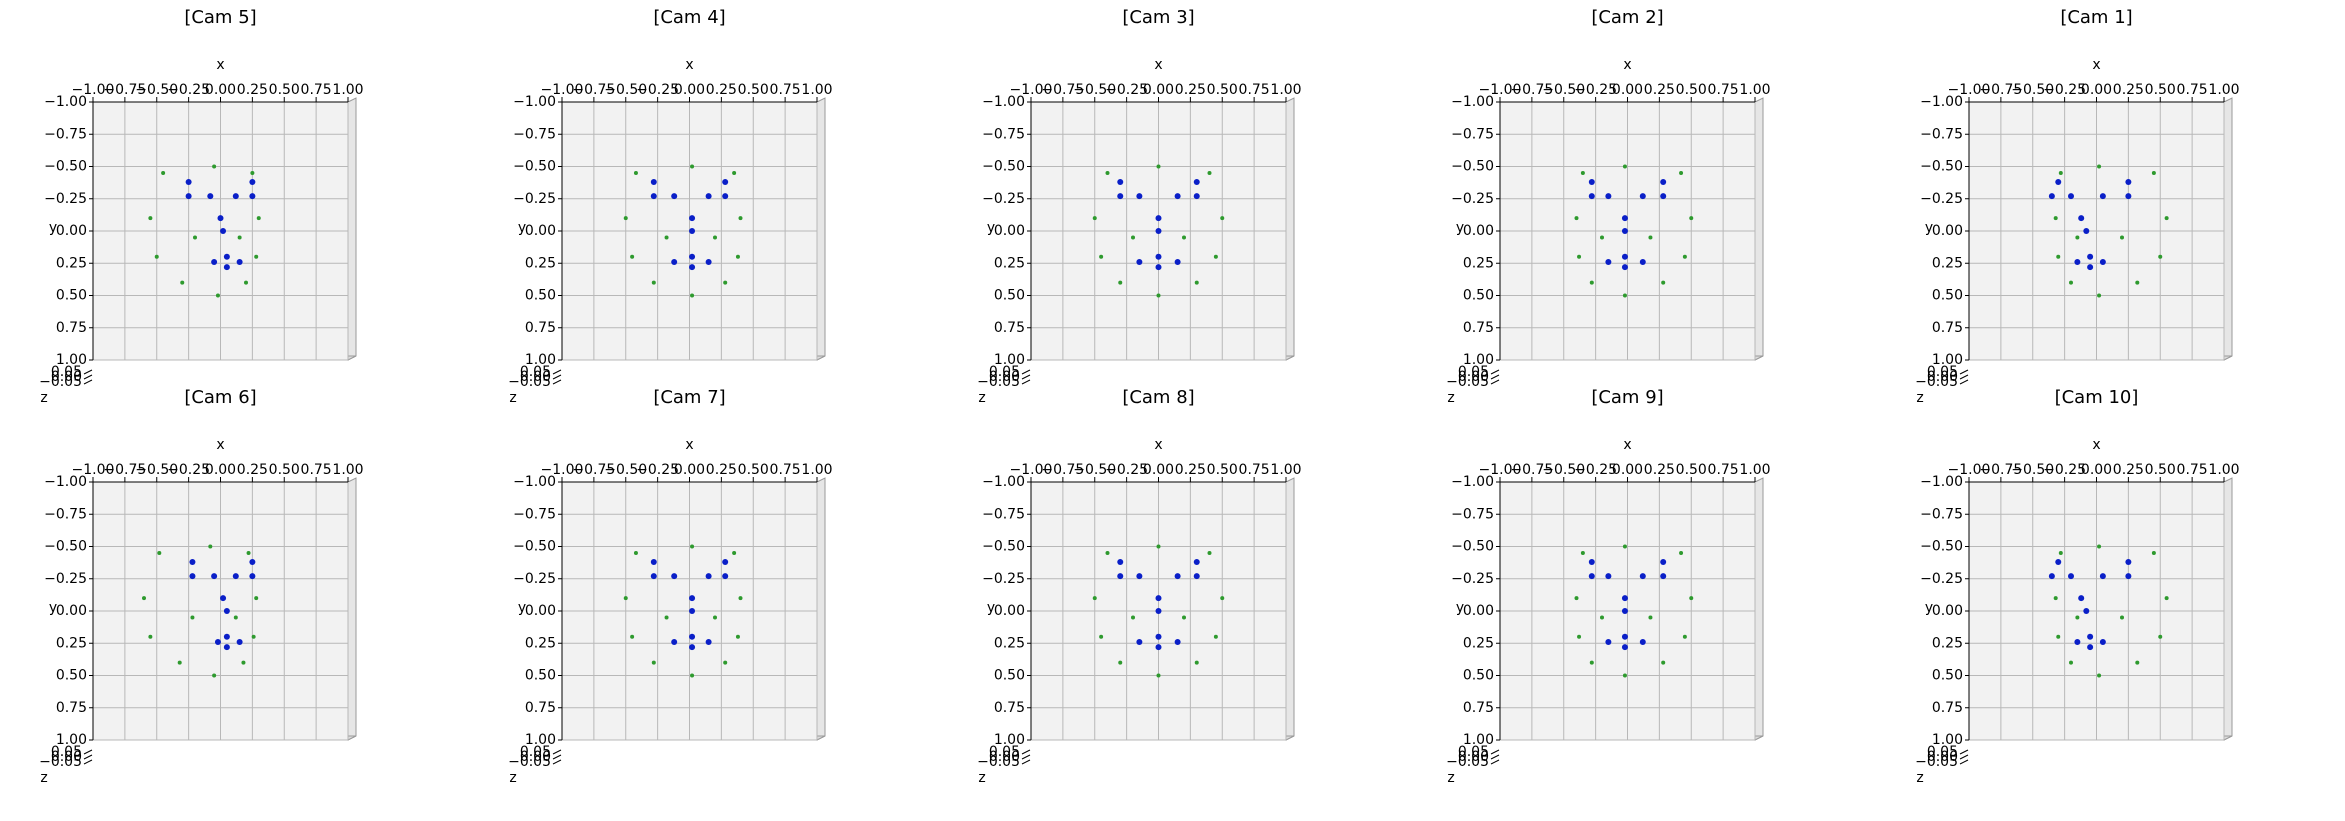 The image size is (2345, 821). Describe the element at coordinates (1754, 470) in the screenshot. I see `x-tick-label: 1.00` at that location.